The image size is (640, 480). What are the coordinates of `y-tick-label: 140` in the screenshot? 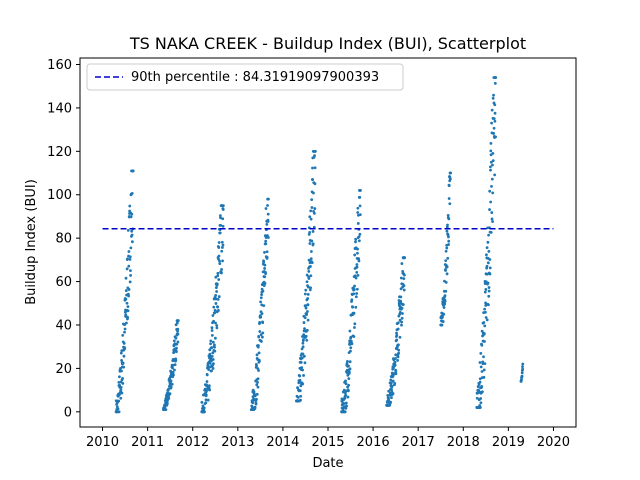 It's located at (59, 108).